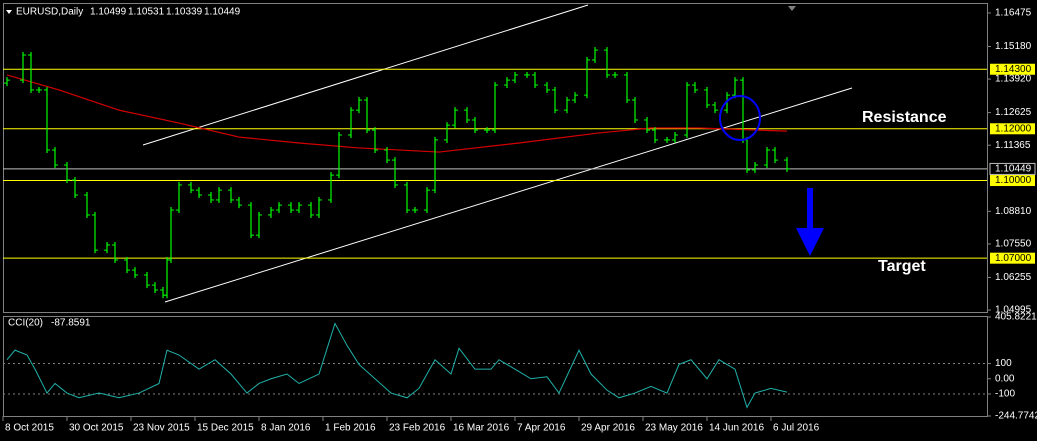  What do you see at coordinates (1016, 416) in the screenshot?
I see `y-tick-label: -244.7742` at bounding box center [1016, 416].